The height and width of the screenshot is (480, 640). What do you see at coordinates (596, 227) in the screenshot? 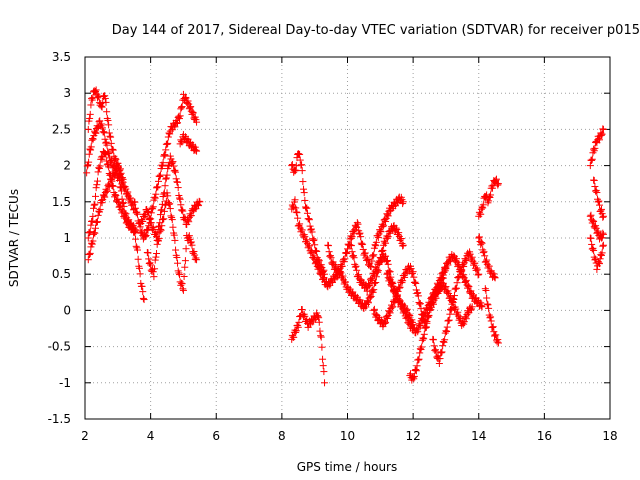
I see `series-arc-3d` at bounding box center [596, 227].